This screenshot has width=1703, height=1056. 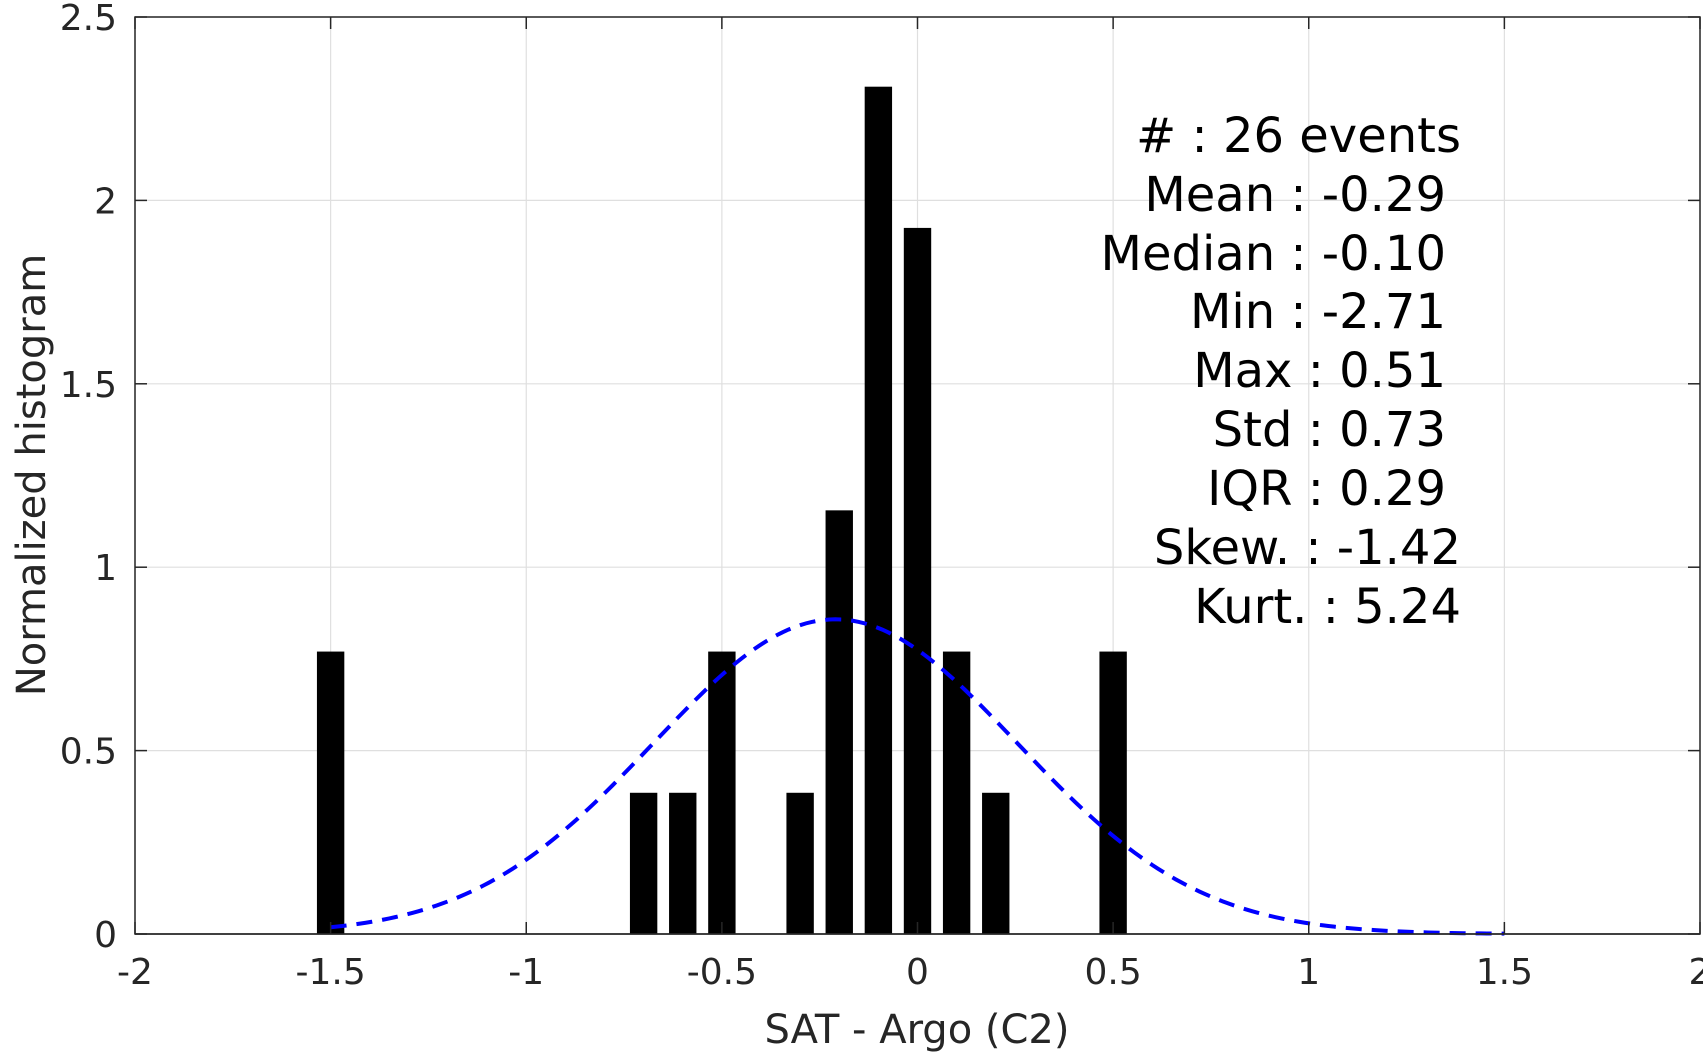 I want to click on x-tick-label: -1, so click(x=526, y=972).